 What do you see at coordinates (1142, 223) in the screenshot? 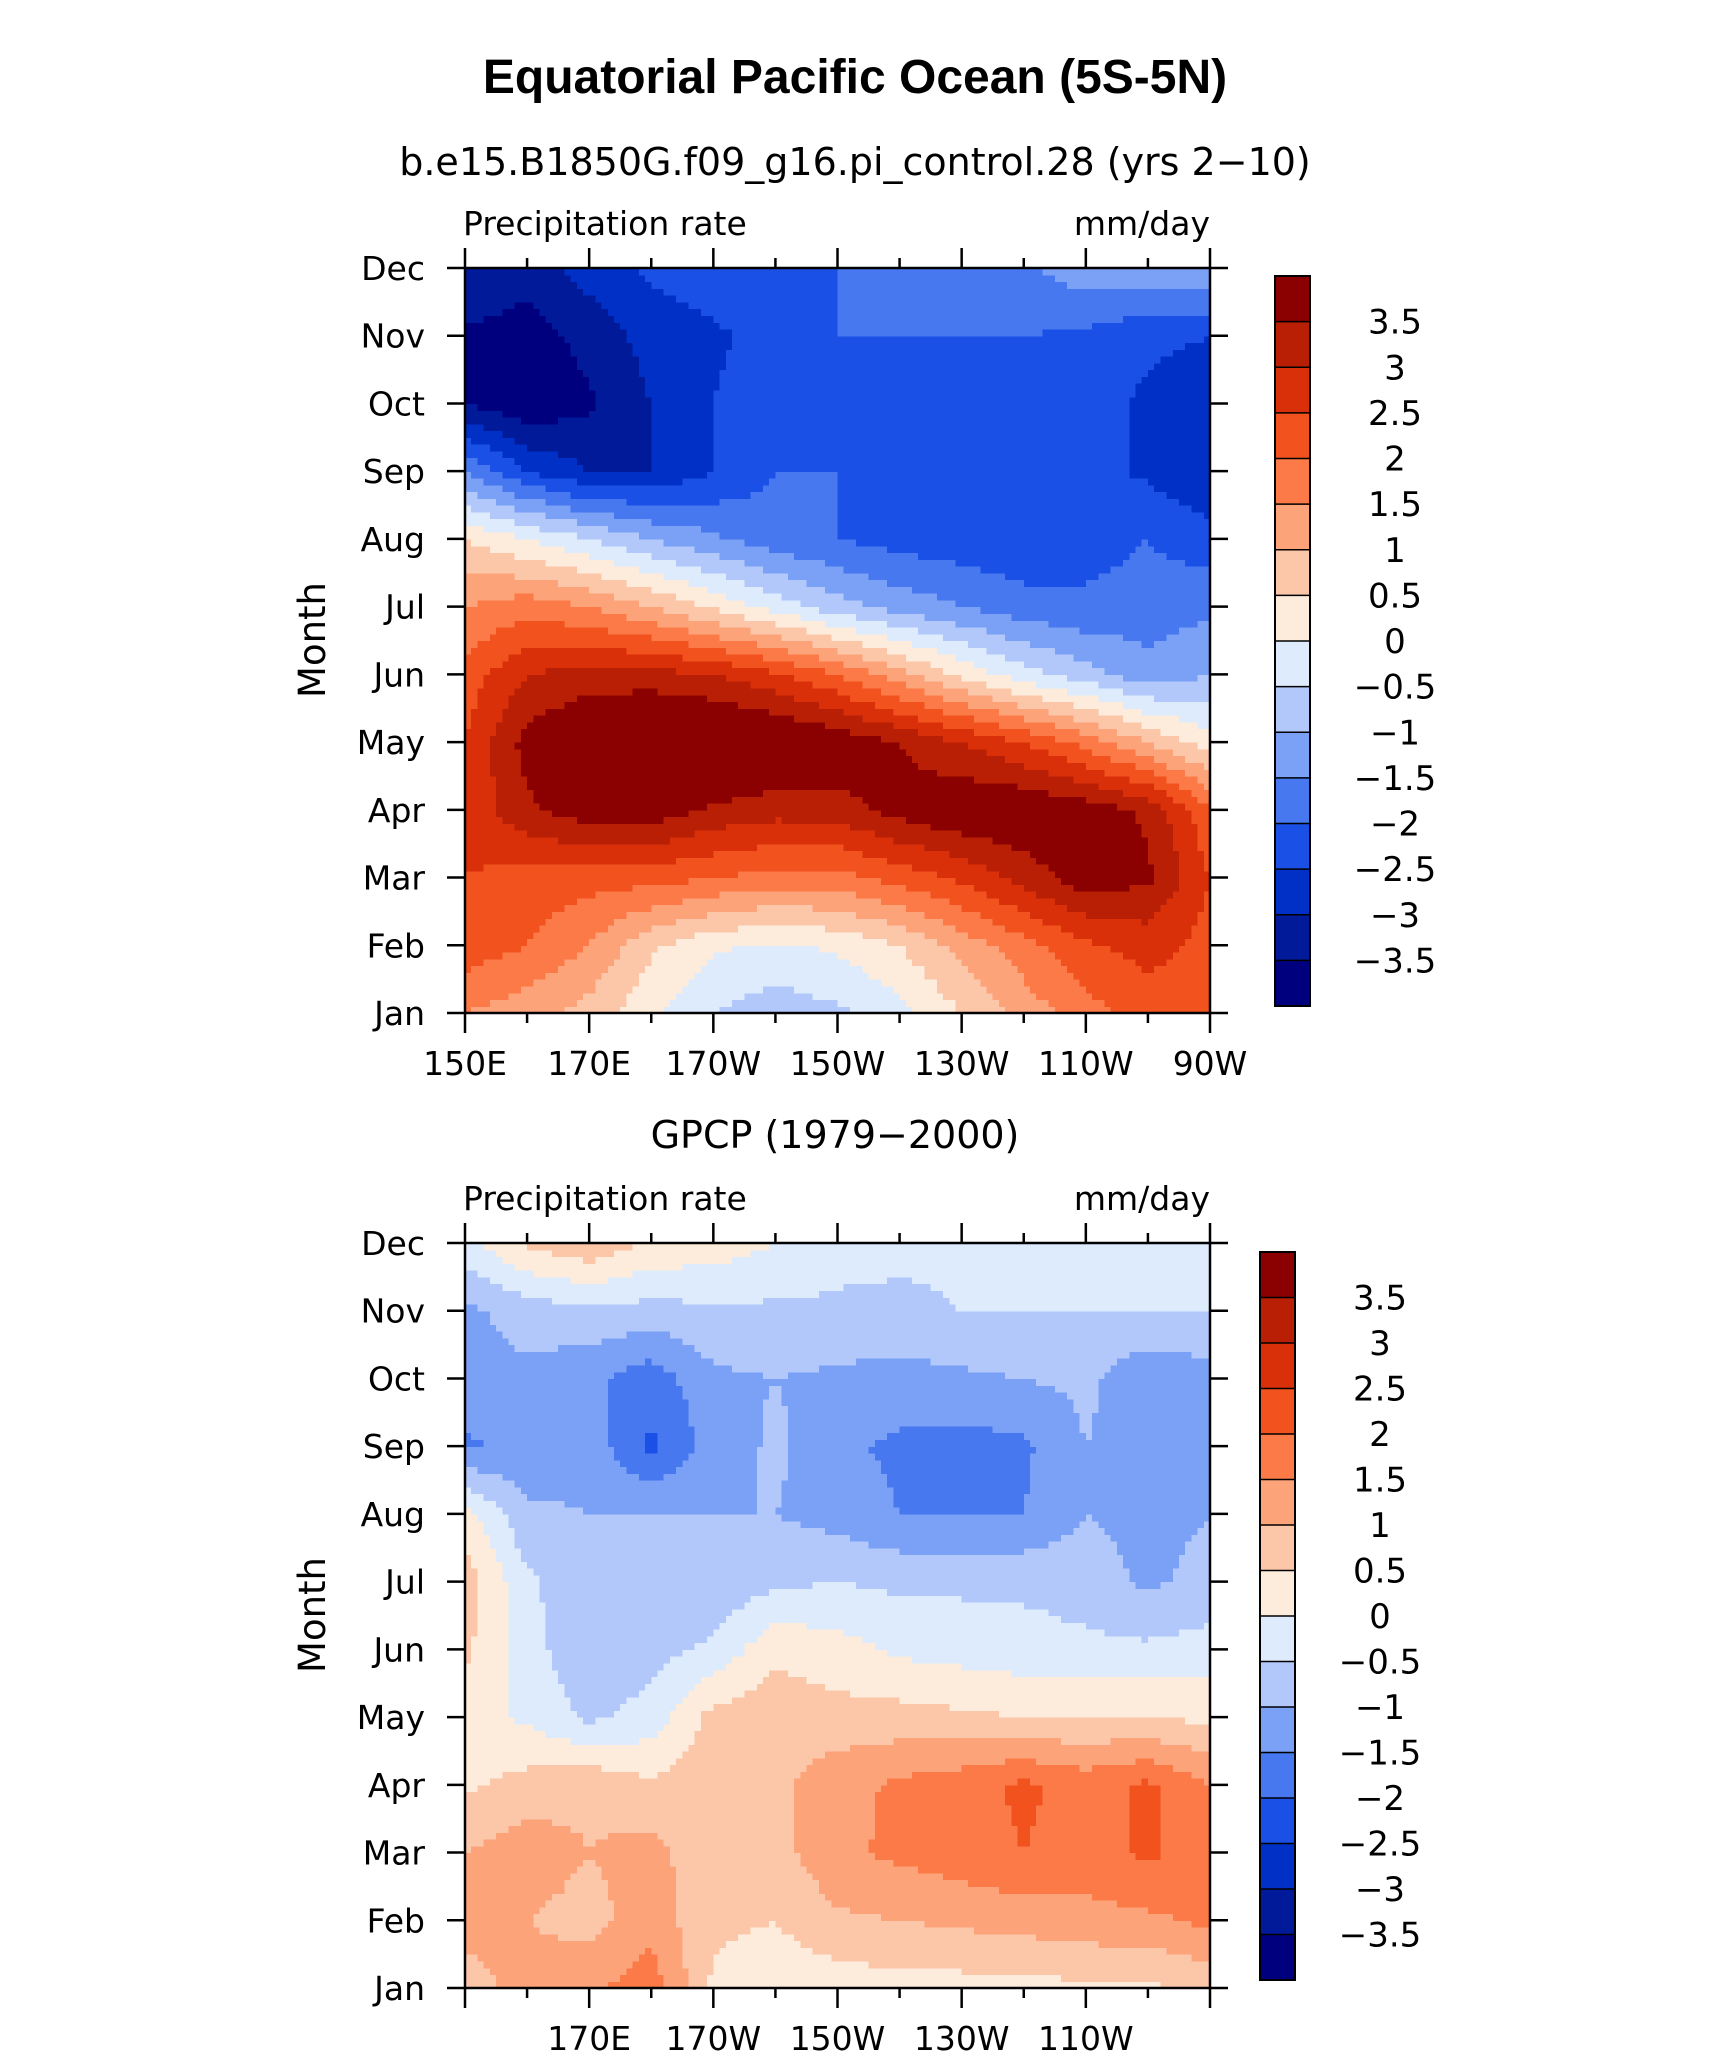
I see `panel-units-label: mm/day` at bounding box center [1142, 223].